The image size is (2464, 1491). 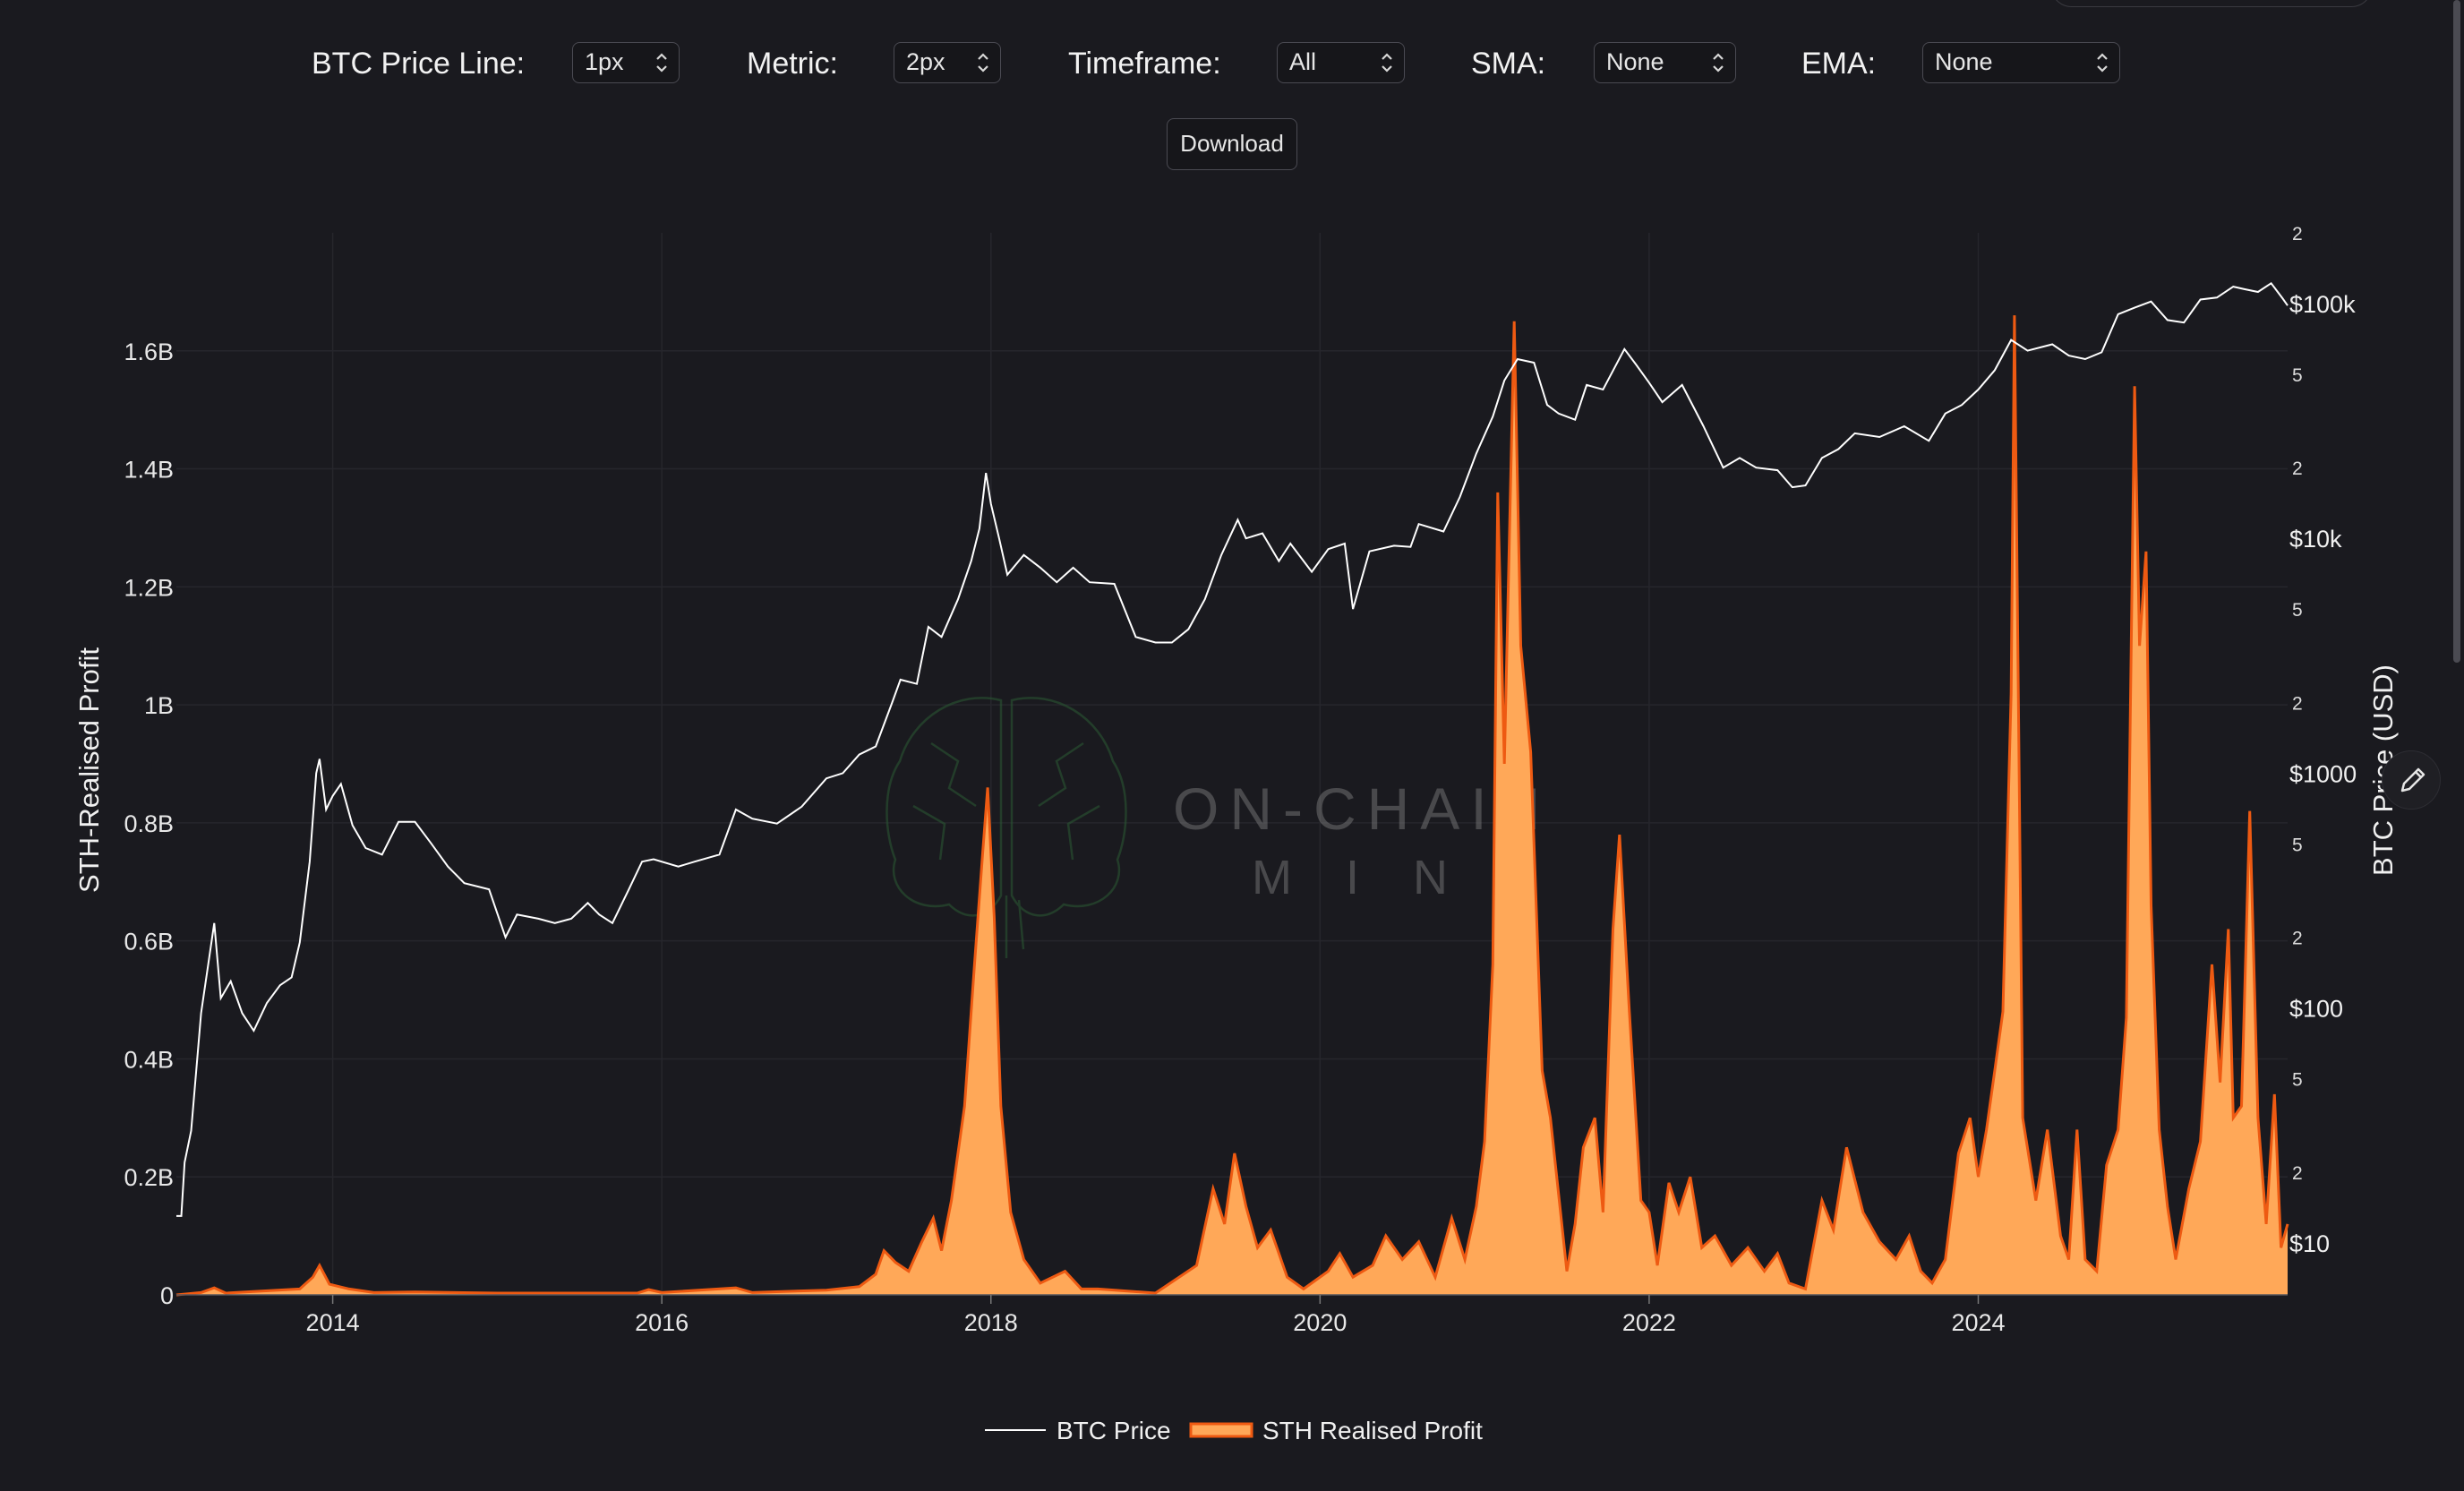 I want to click on pencil-icon, so click(x=2413, y=780).